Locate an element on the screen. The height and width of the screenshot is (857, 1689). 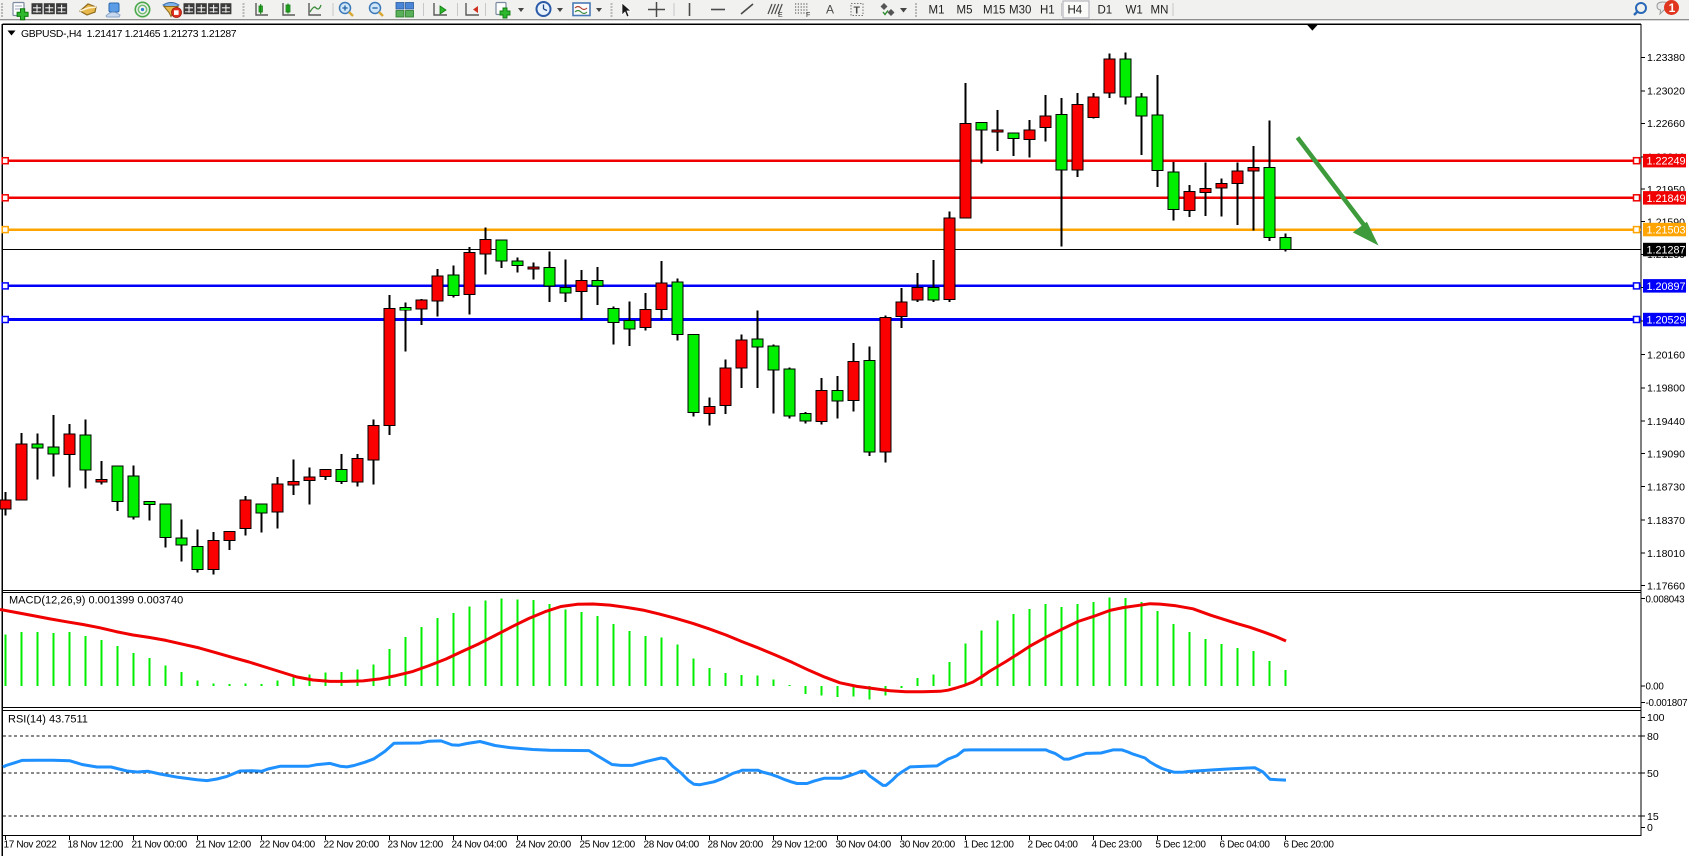
svg-text: 30 Nov 04:00 is located at coordinates (864, 845).